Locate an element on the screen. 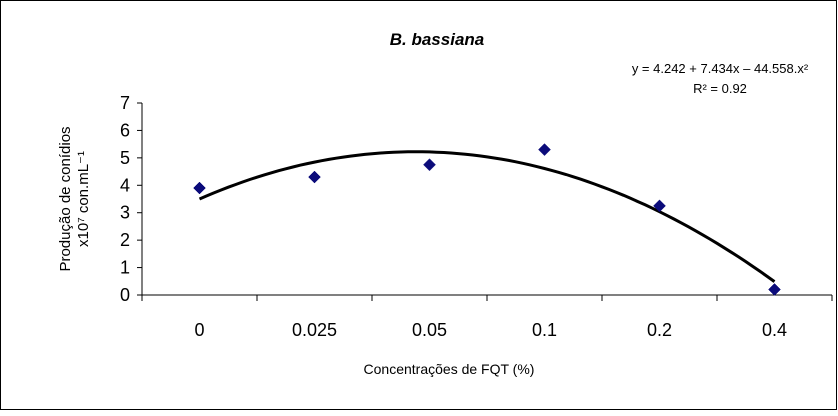 The width and height of the screenshot is (838, 416). y-tick-label: 7 is located at coordinates (125, 103).